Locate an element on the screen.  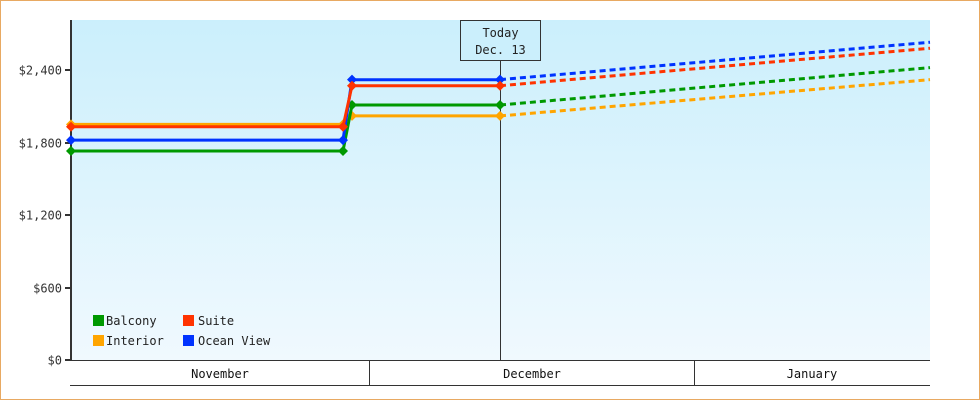
month-label-january: January is located at coordinates (812, 374).